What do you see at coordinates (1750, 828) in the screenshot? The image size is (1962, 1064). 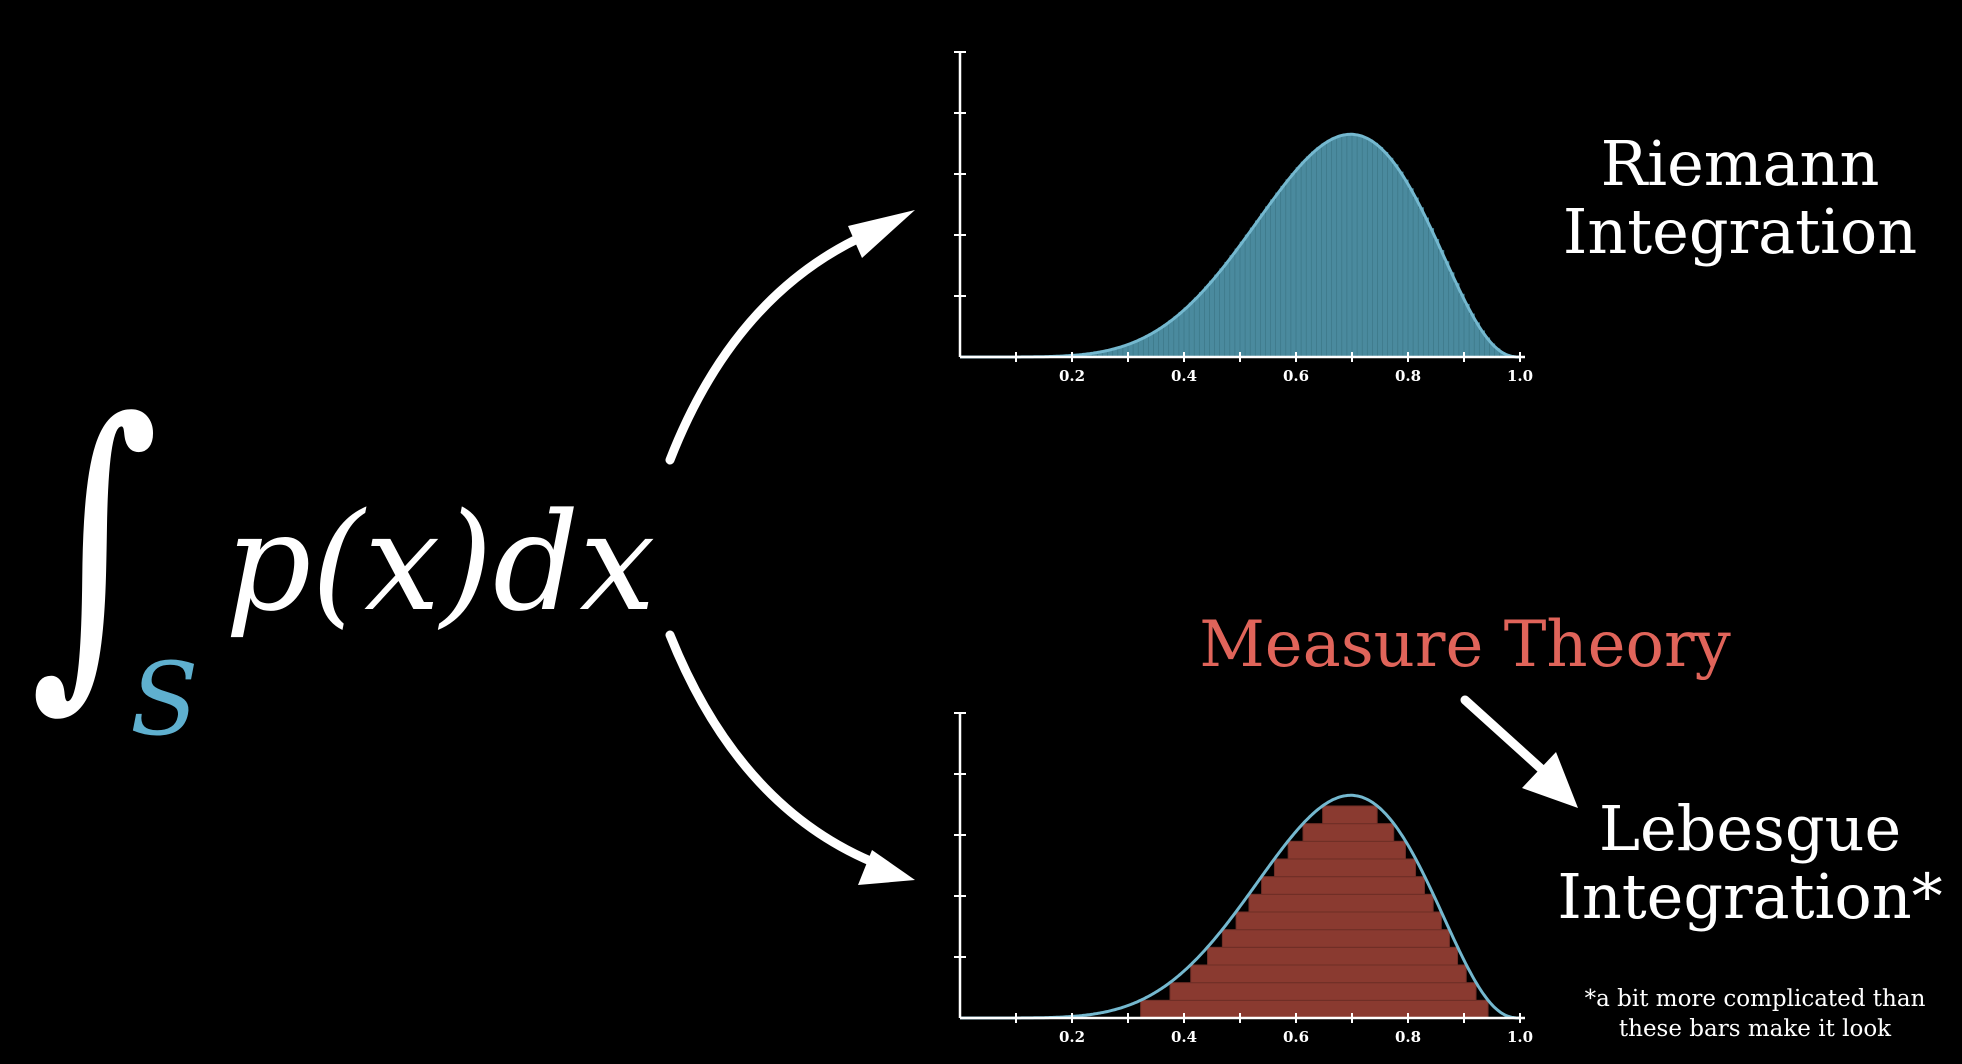 I see `lebesgue-label-line1: Lebesgue` at bounding box center [1750, 828].